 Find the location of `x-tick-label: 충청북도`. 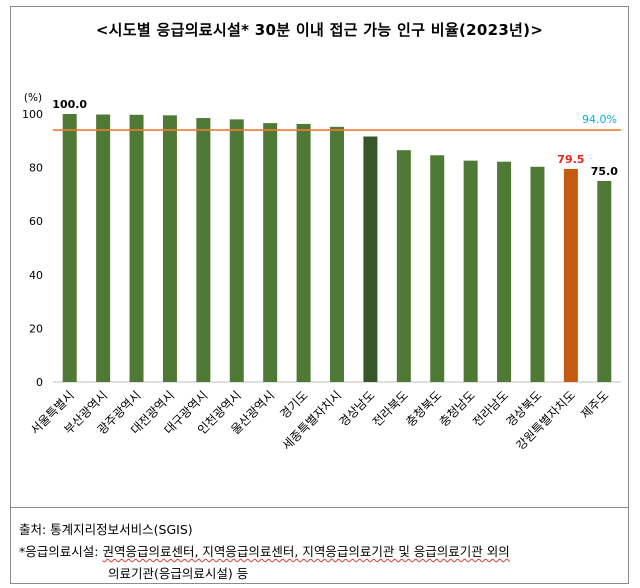

x-tick-label: 충청북도 is located at coordinates (423, 408).